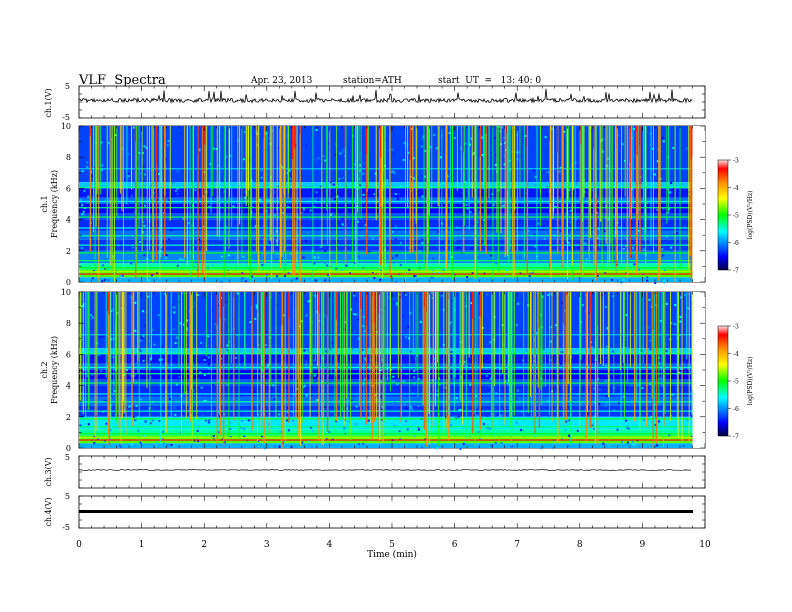 Image resolution: width=792 pixels, height=612 pixels. What do you see at coordinates (66, 527) in the screenshot?
I see `ch4-ytick-bottom: -5` at bounding box center [66, 527].